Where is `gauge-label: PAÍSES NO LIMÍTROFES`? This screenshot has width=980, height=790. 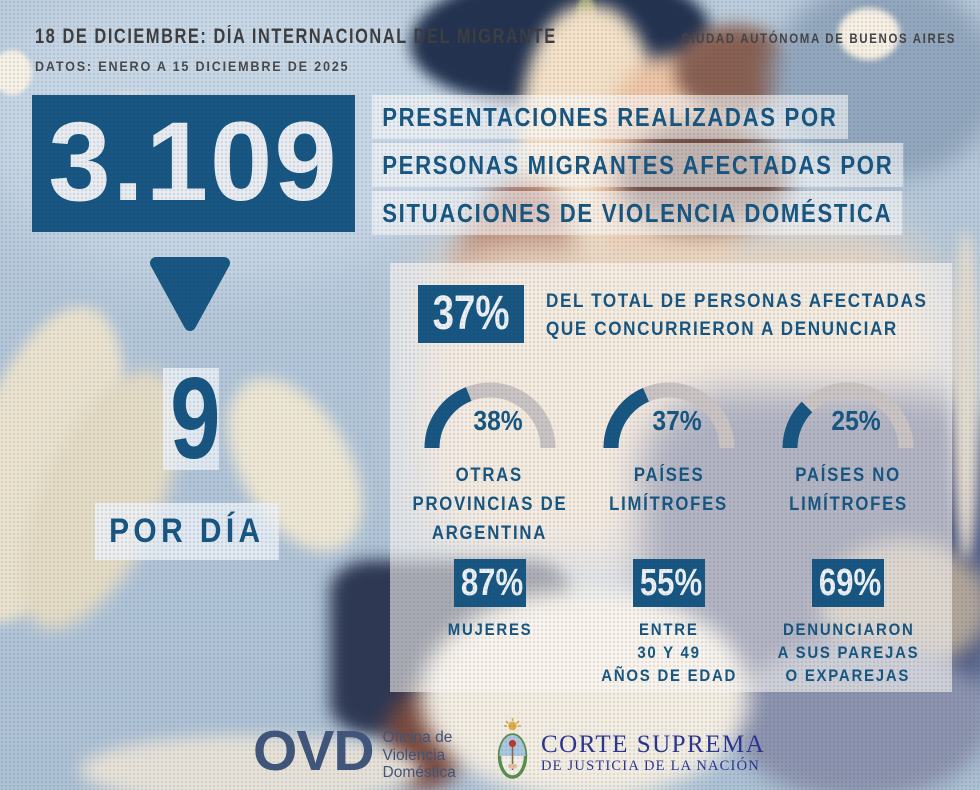 gauge-label: PAÍSES NO LIMÍTROFES is located at coordinates (848, 490).